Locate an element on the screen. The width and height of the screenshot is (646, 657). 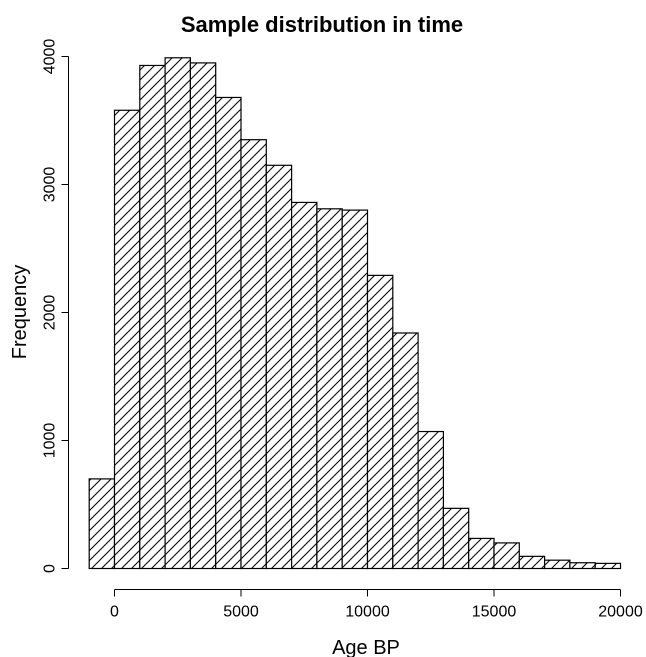
y-tick-label: 4000 is located at coordinates (50, 57).